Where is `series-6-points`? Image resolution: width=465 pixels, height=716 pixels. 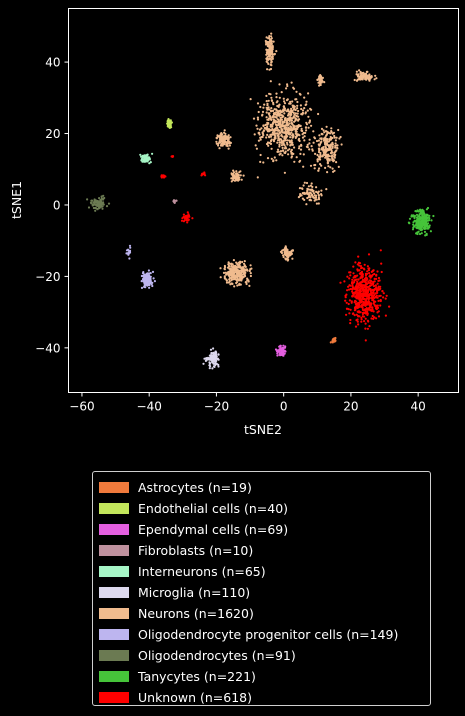
series-6-points is located at coordinates (296, 160).